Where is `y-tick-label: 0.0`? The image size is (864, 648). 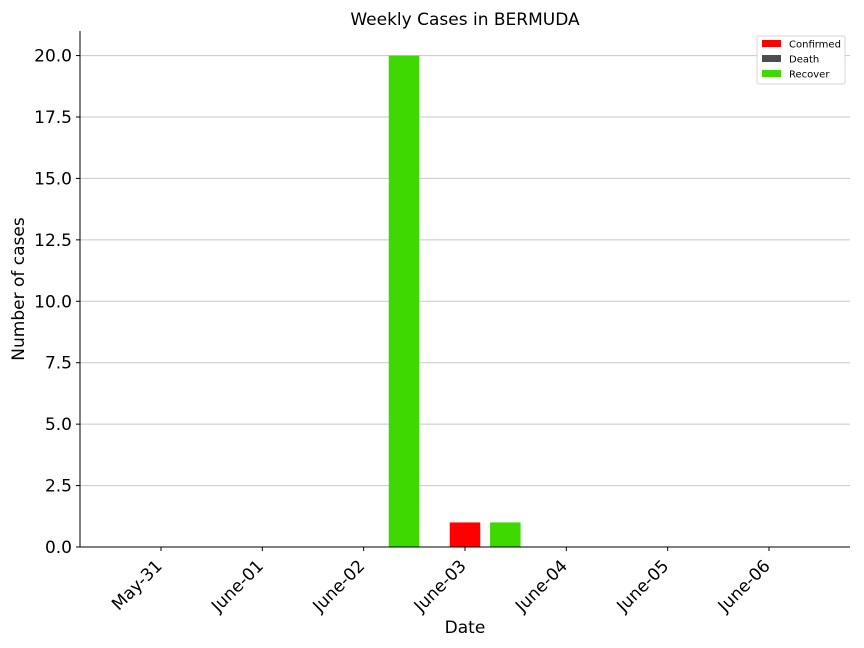 y-tick-label: 0.0 is located at coordinates (58, 548).